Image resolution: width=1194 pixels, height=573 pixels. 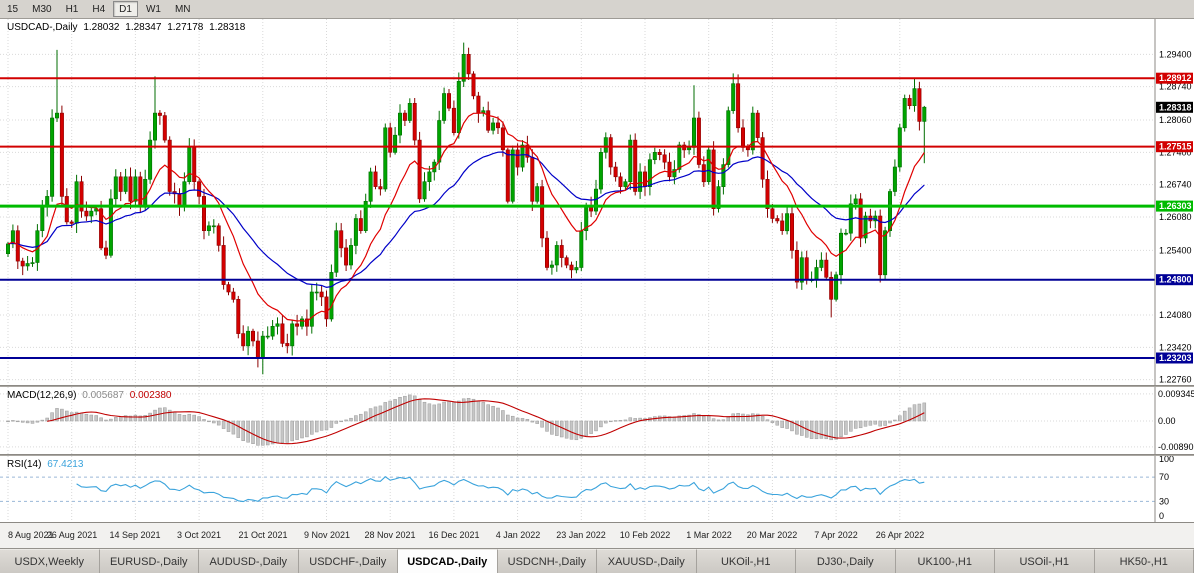 I want to click on chart-symbol-period: USDCAD-,Daily, so click(x=42, y=27).